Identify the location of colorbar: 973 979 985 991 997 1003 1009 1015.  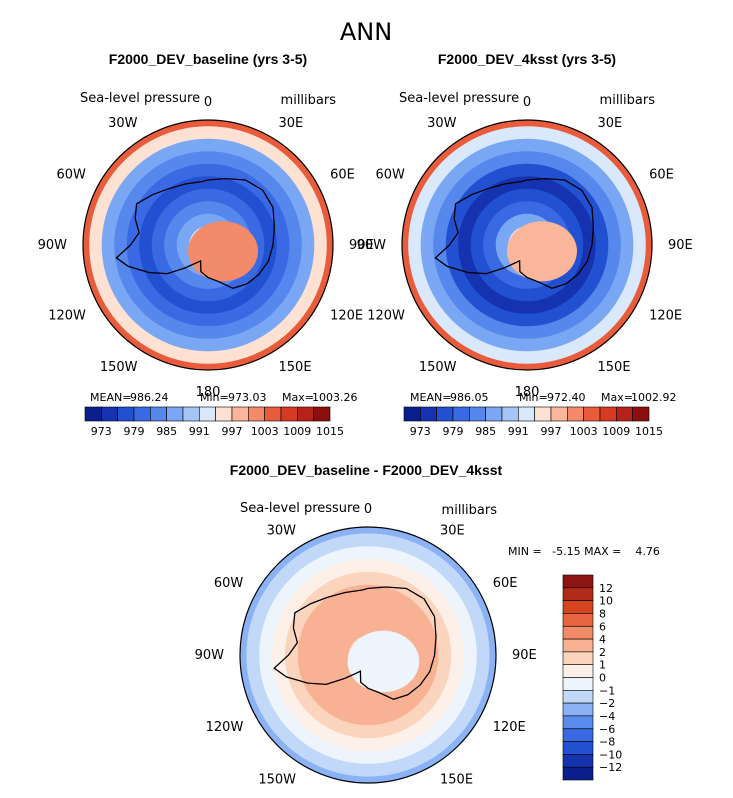
(533, 422).